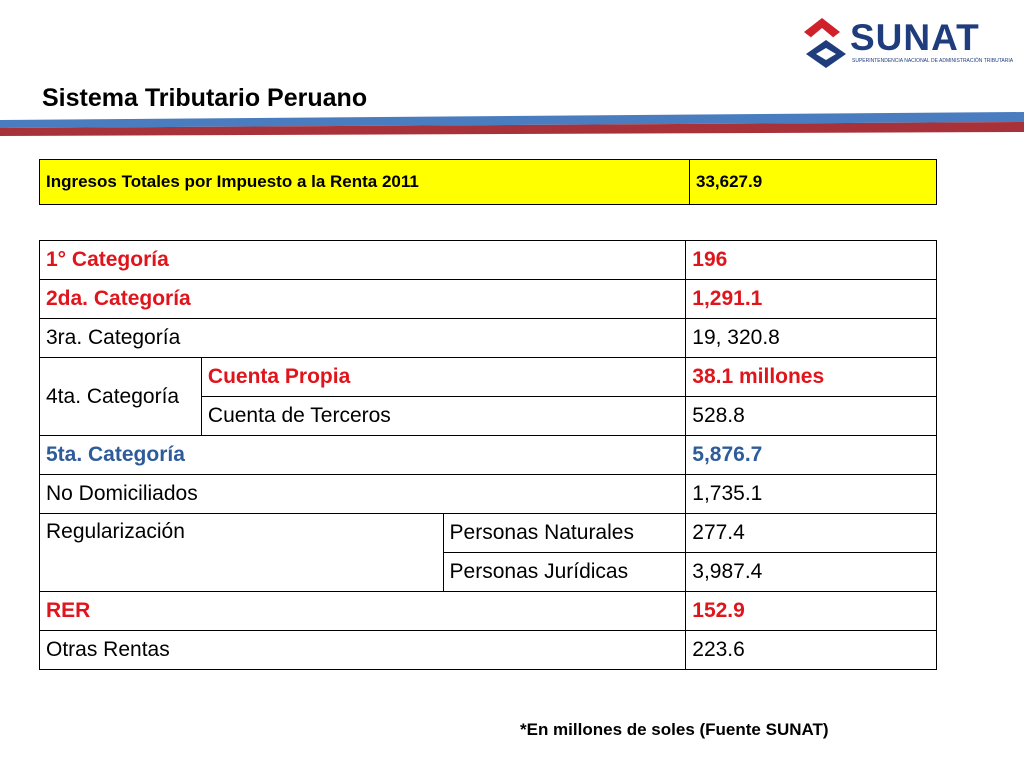 This screenshot has width=1024, height=768. What do you see at coordinates (120, 396) in the screenshot?
I see `cat4-label: 4ta. Categoría` at bounding box center [120, 396].